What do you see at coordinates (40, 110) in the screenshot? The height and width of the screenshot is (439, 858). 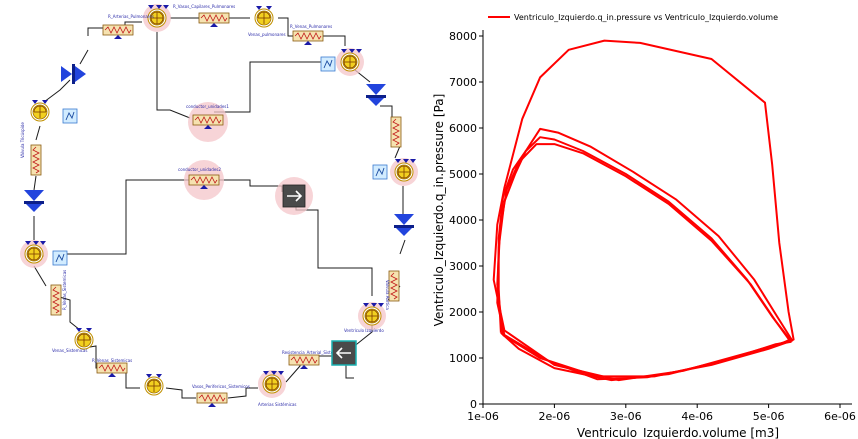 I see `ventriculo-derecho-chamber-small` at bounding box center [40, 110].